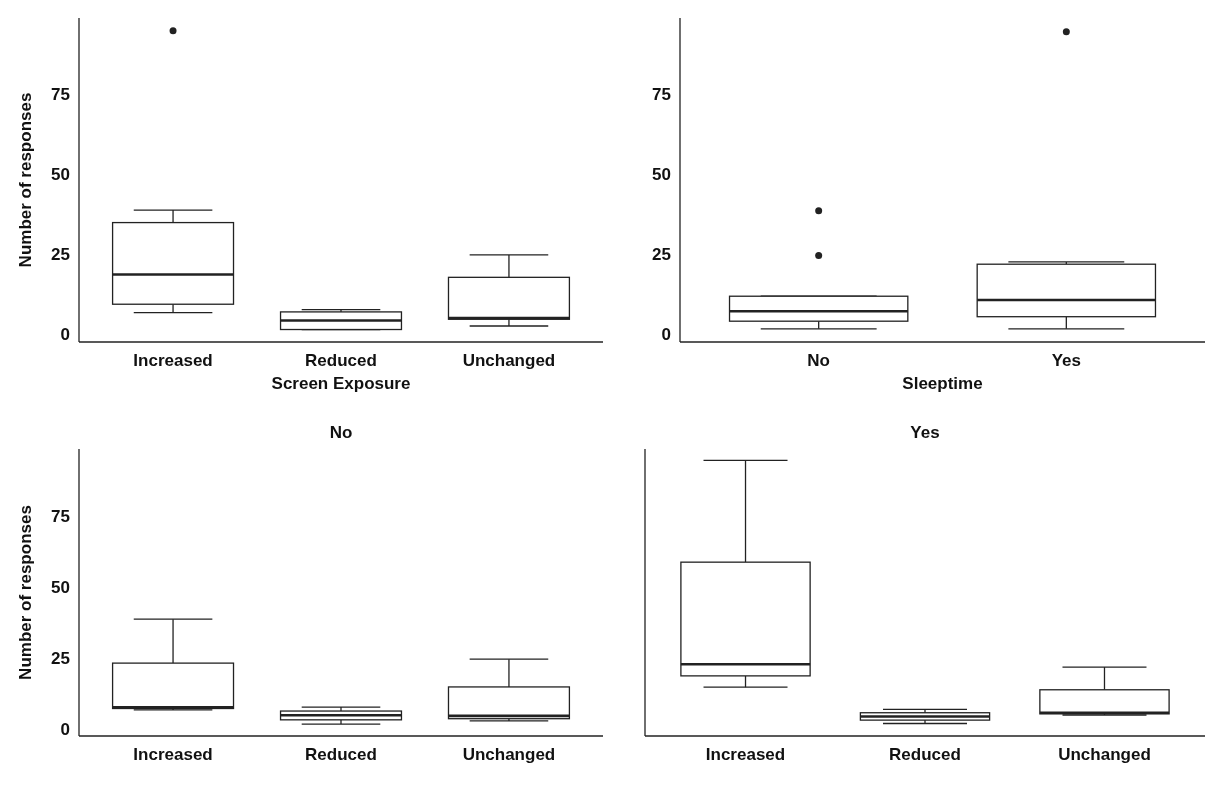  What do you see at coordinates (341, 383) in the screenshot?
I see `x-axis-title: Screen Exposure` at bounding box center [341, 383].